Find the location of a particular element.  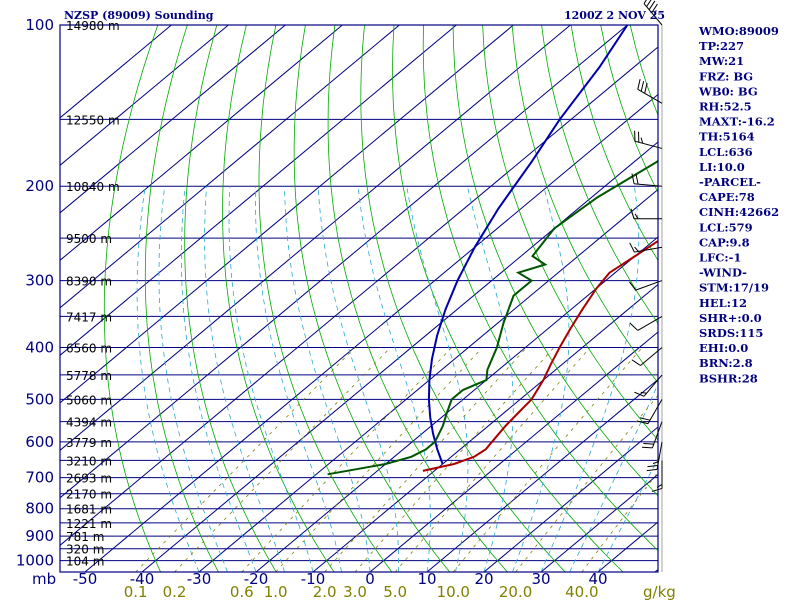

temperature-axis: -50 -40 -30 -20 -10 0 10 20 30 40 is located at coordinates (340, 579).